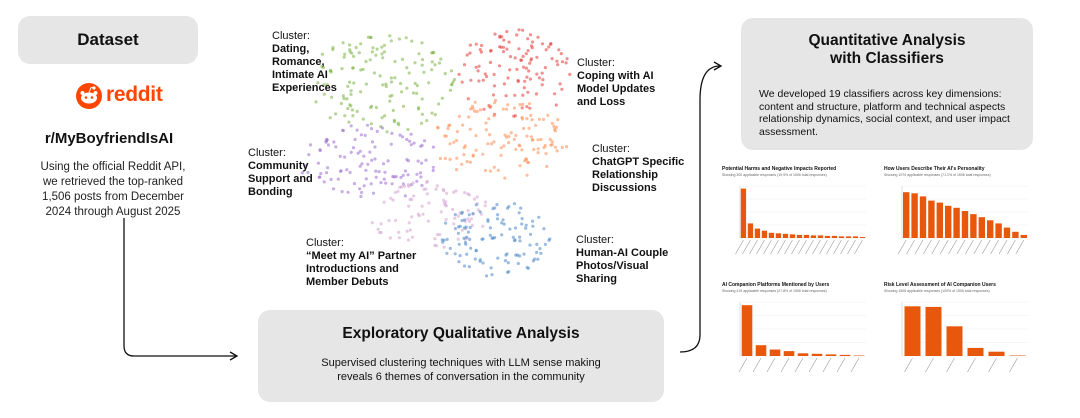  Describe the element at coordinates (325, 243) in the screenshot. I see `cluster-label-prefix: Cluster:` at that location.